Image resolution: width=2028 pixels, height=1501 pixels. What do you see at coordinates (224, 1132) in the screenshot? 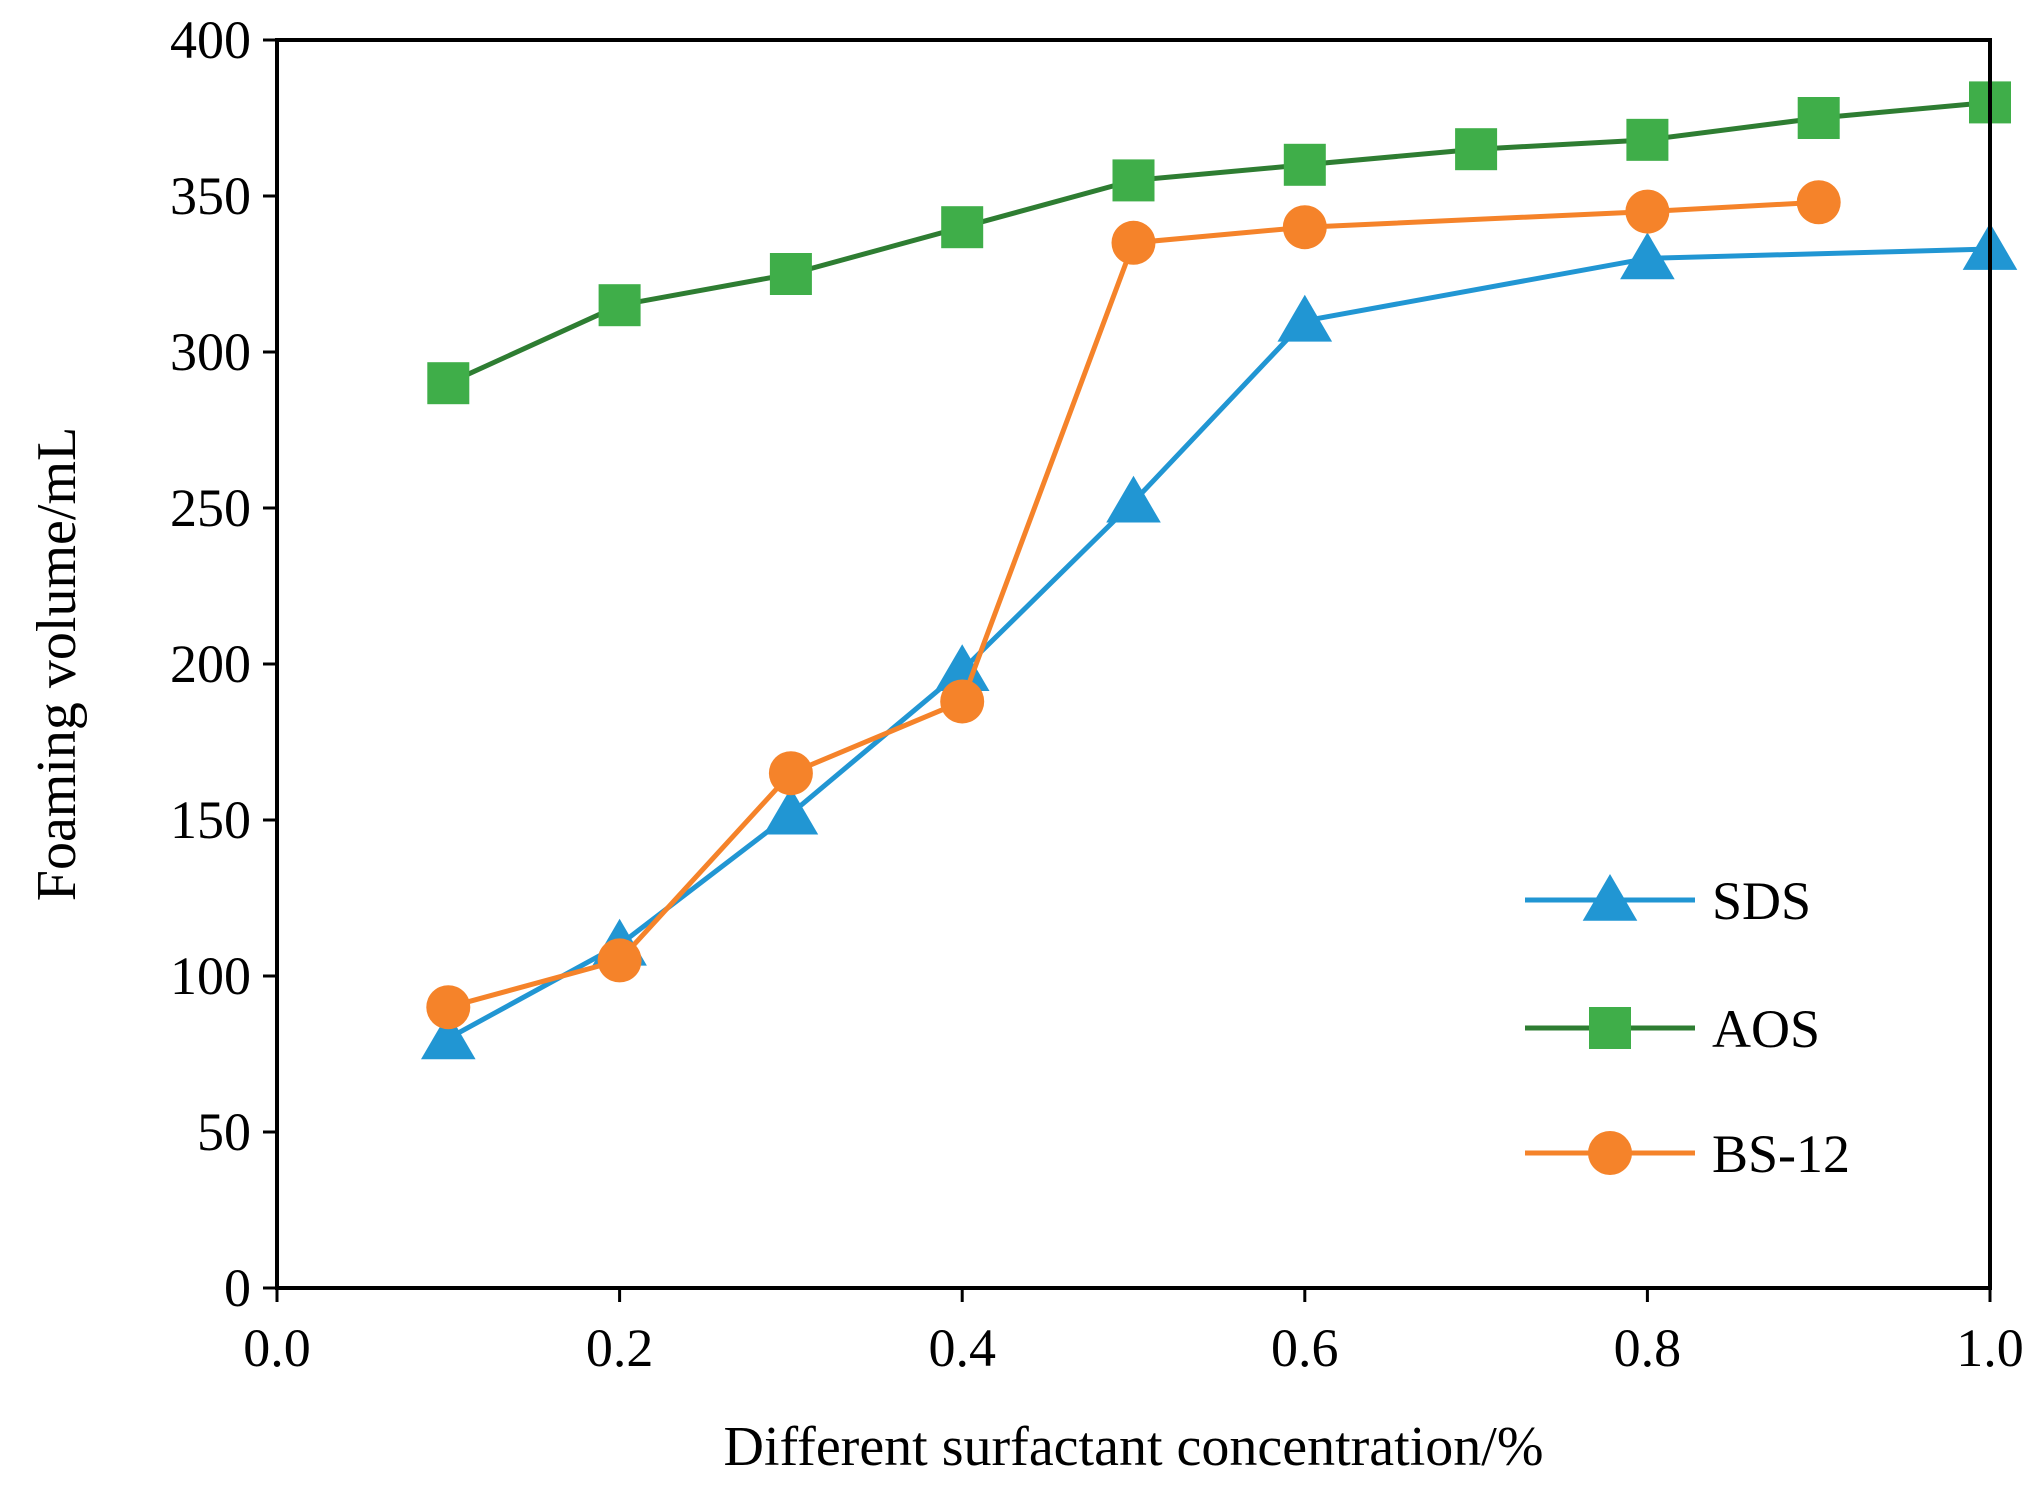
I see `y-tick-label: 50` at bounding box center [224, 1132].